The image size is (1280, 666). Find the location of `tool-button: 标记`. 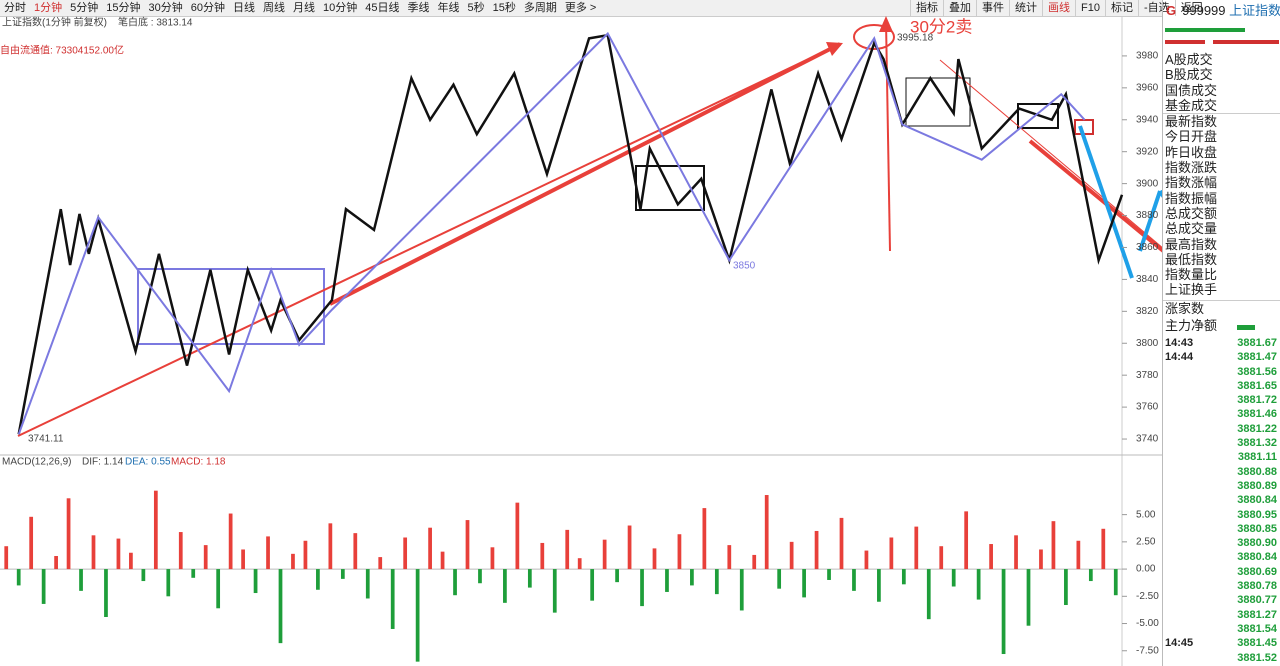

tool-button: 标记 is located at coordinates (1121, 8).